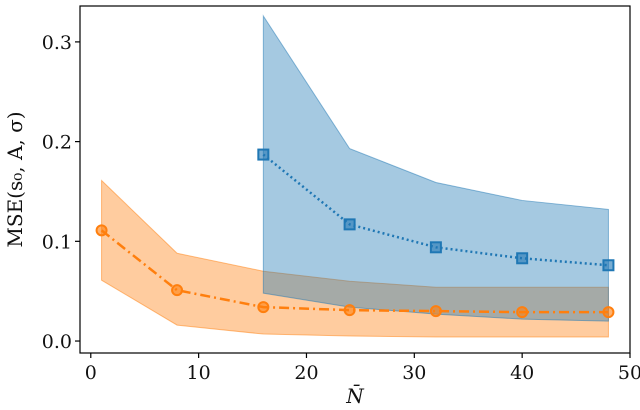 The image size is (640, 410). I want to click on x-tick-label: 20, so click(306, 373).